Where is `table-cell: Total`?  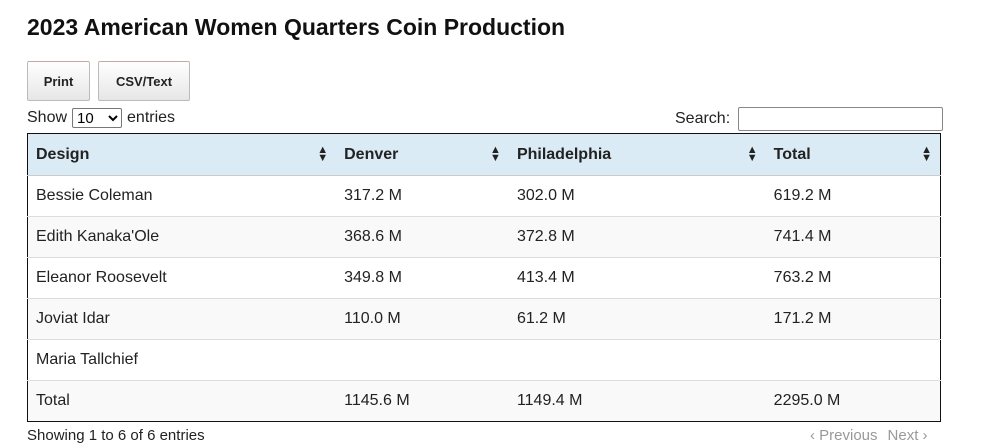
table-cell: Total is located at coordinates (182, 401).